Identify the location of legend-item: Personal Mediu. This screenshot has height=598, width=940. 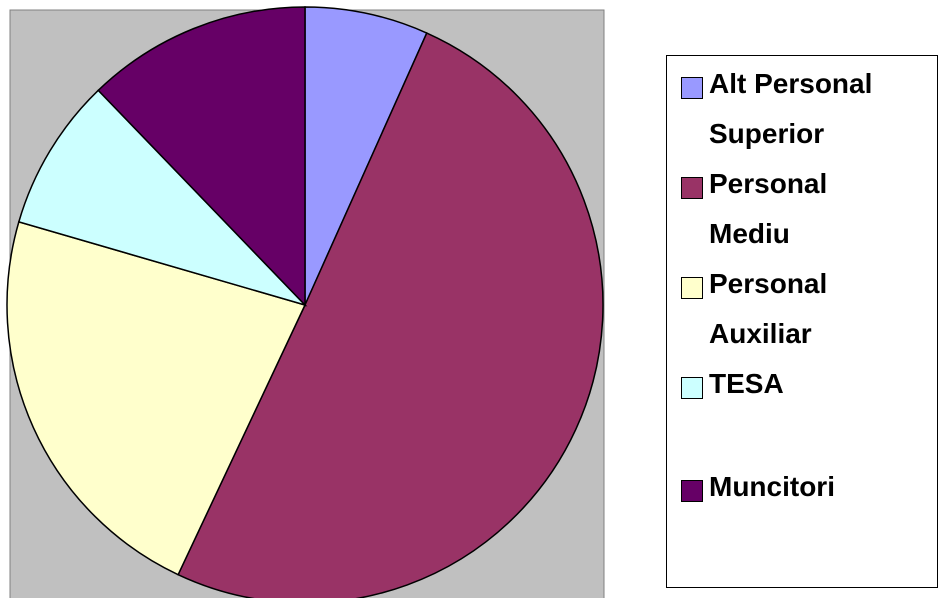
(806, 213).